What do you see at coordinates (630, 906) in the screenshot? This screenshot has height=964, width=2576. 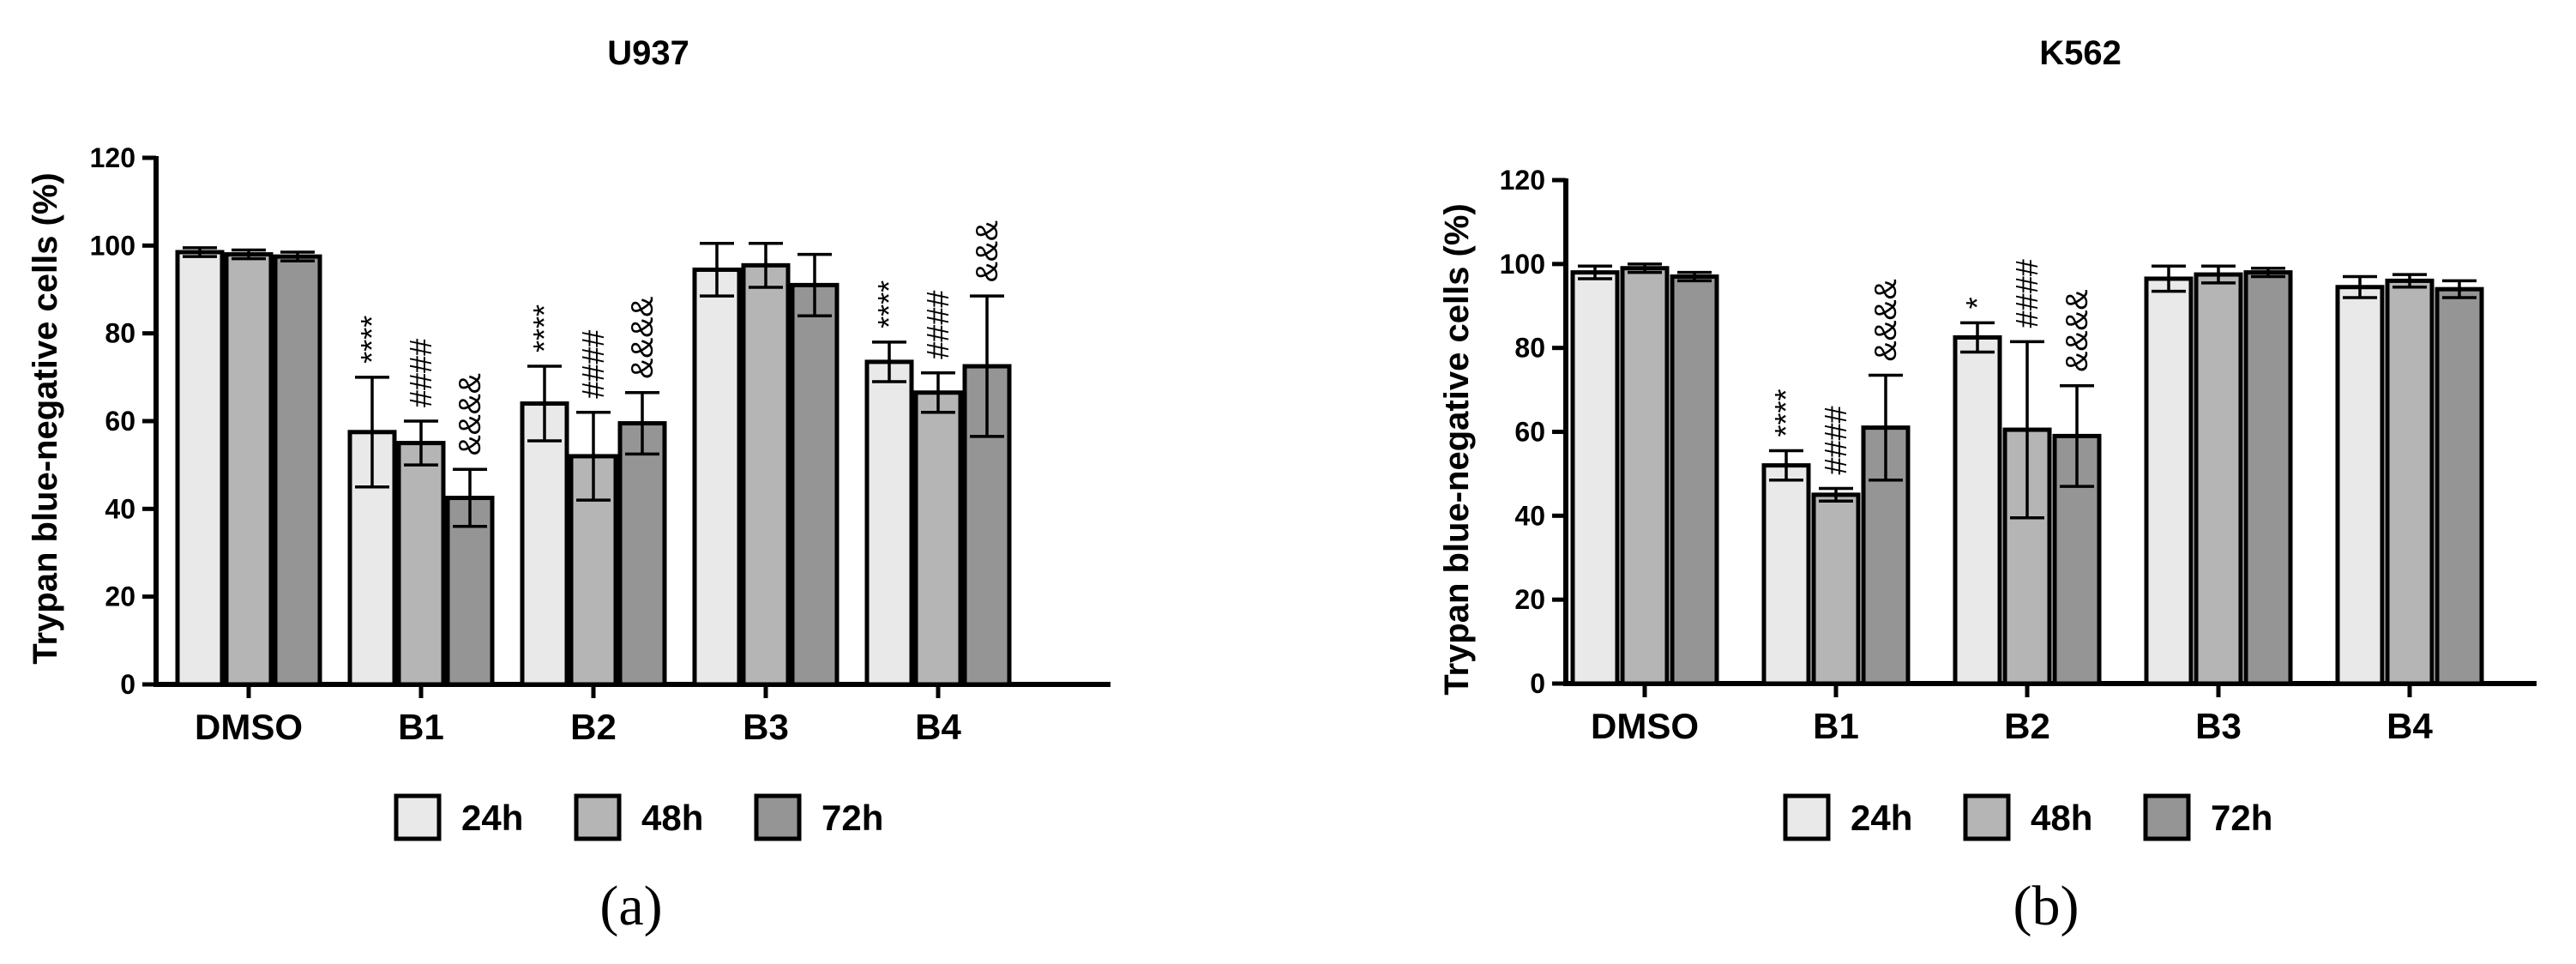 I see `panel-label: (a)` at bounding box center [630, 906].